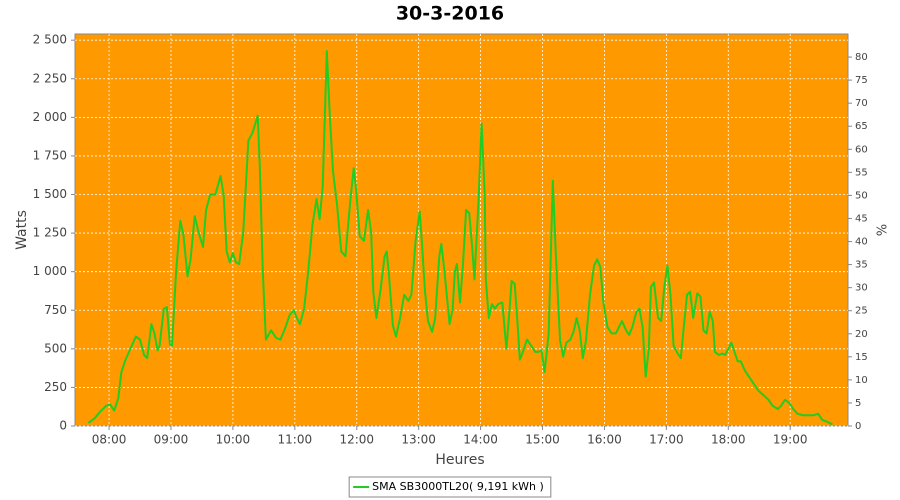  I want to click on x-tick-label: 15:00, so click(542, 440).